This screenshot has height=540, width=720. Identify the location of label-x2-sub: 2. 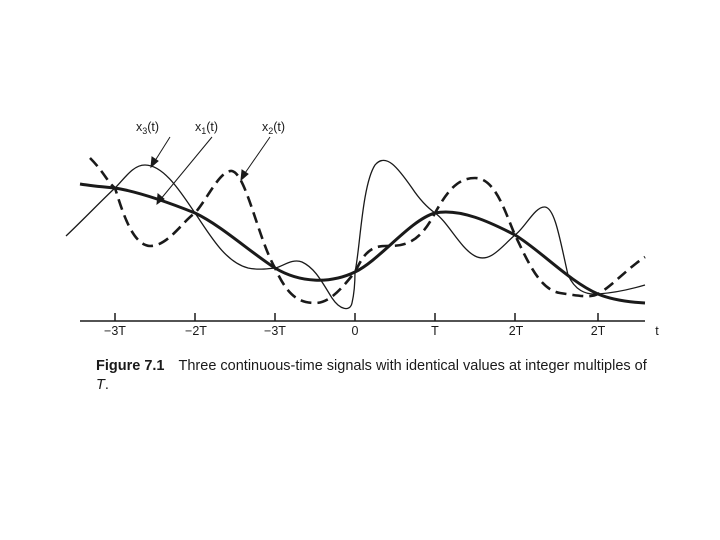
(270, 131).